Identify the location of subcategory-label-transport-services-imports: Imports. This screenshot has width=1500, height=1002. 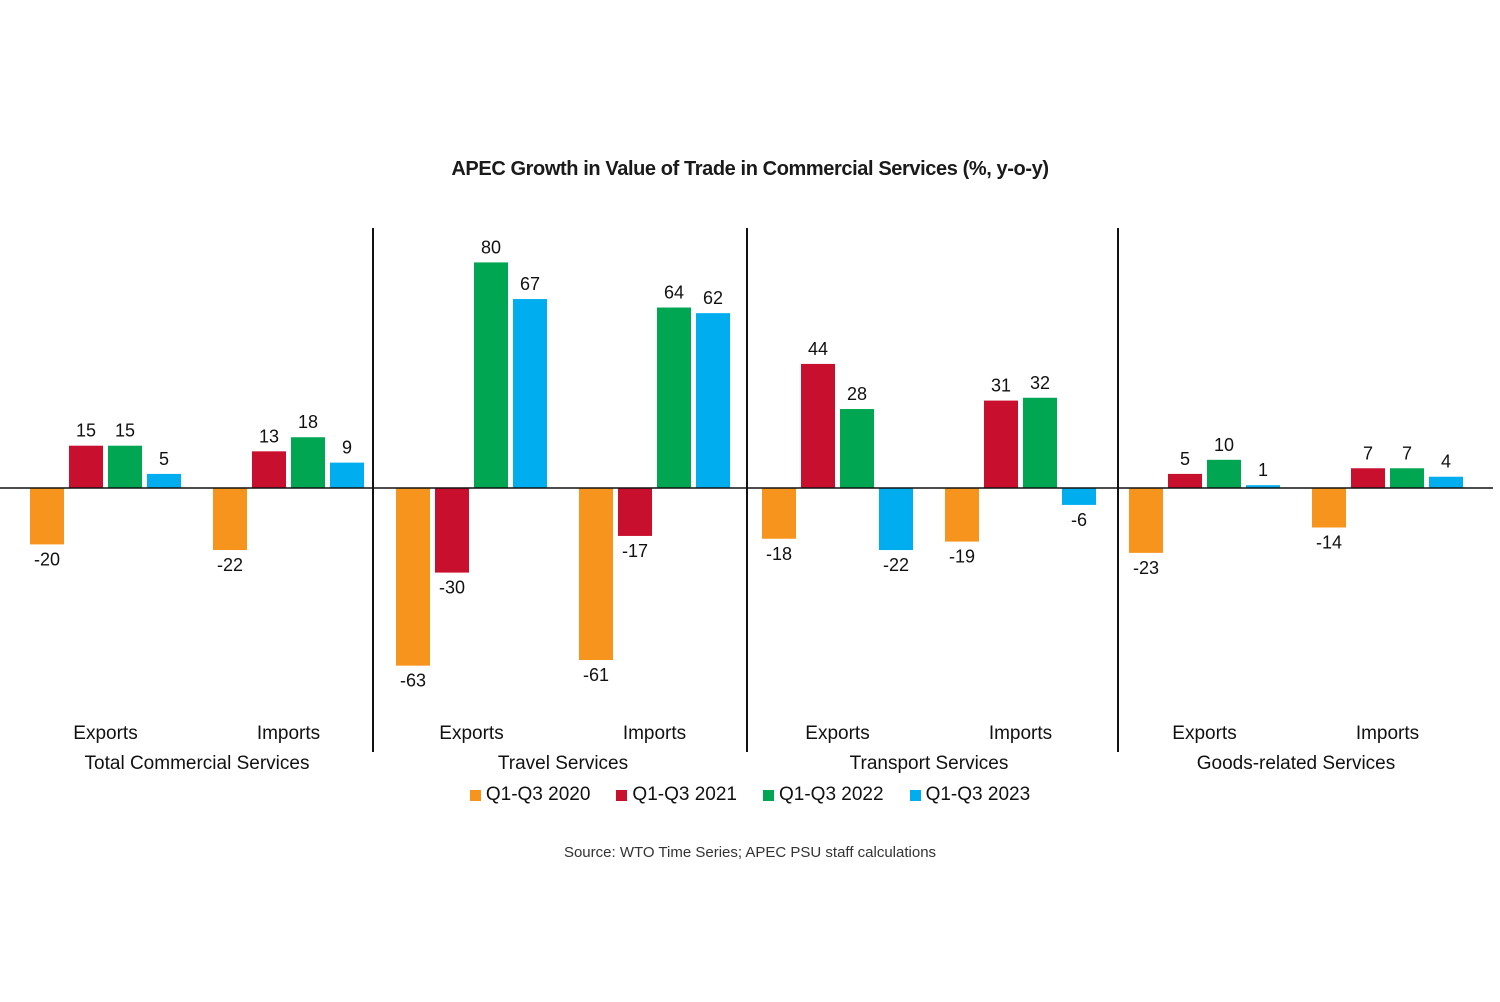
(1020, 733).